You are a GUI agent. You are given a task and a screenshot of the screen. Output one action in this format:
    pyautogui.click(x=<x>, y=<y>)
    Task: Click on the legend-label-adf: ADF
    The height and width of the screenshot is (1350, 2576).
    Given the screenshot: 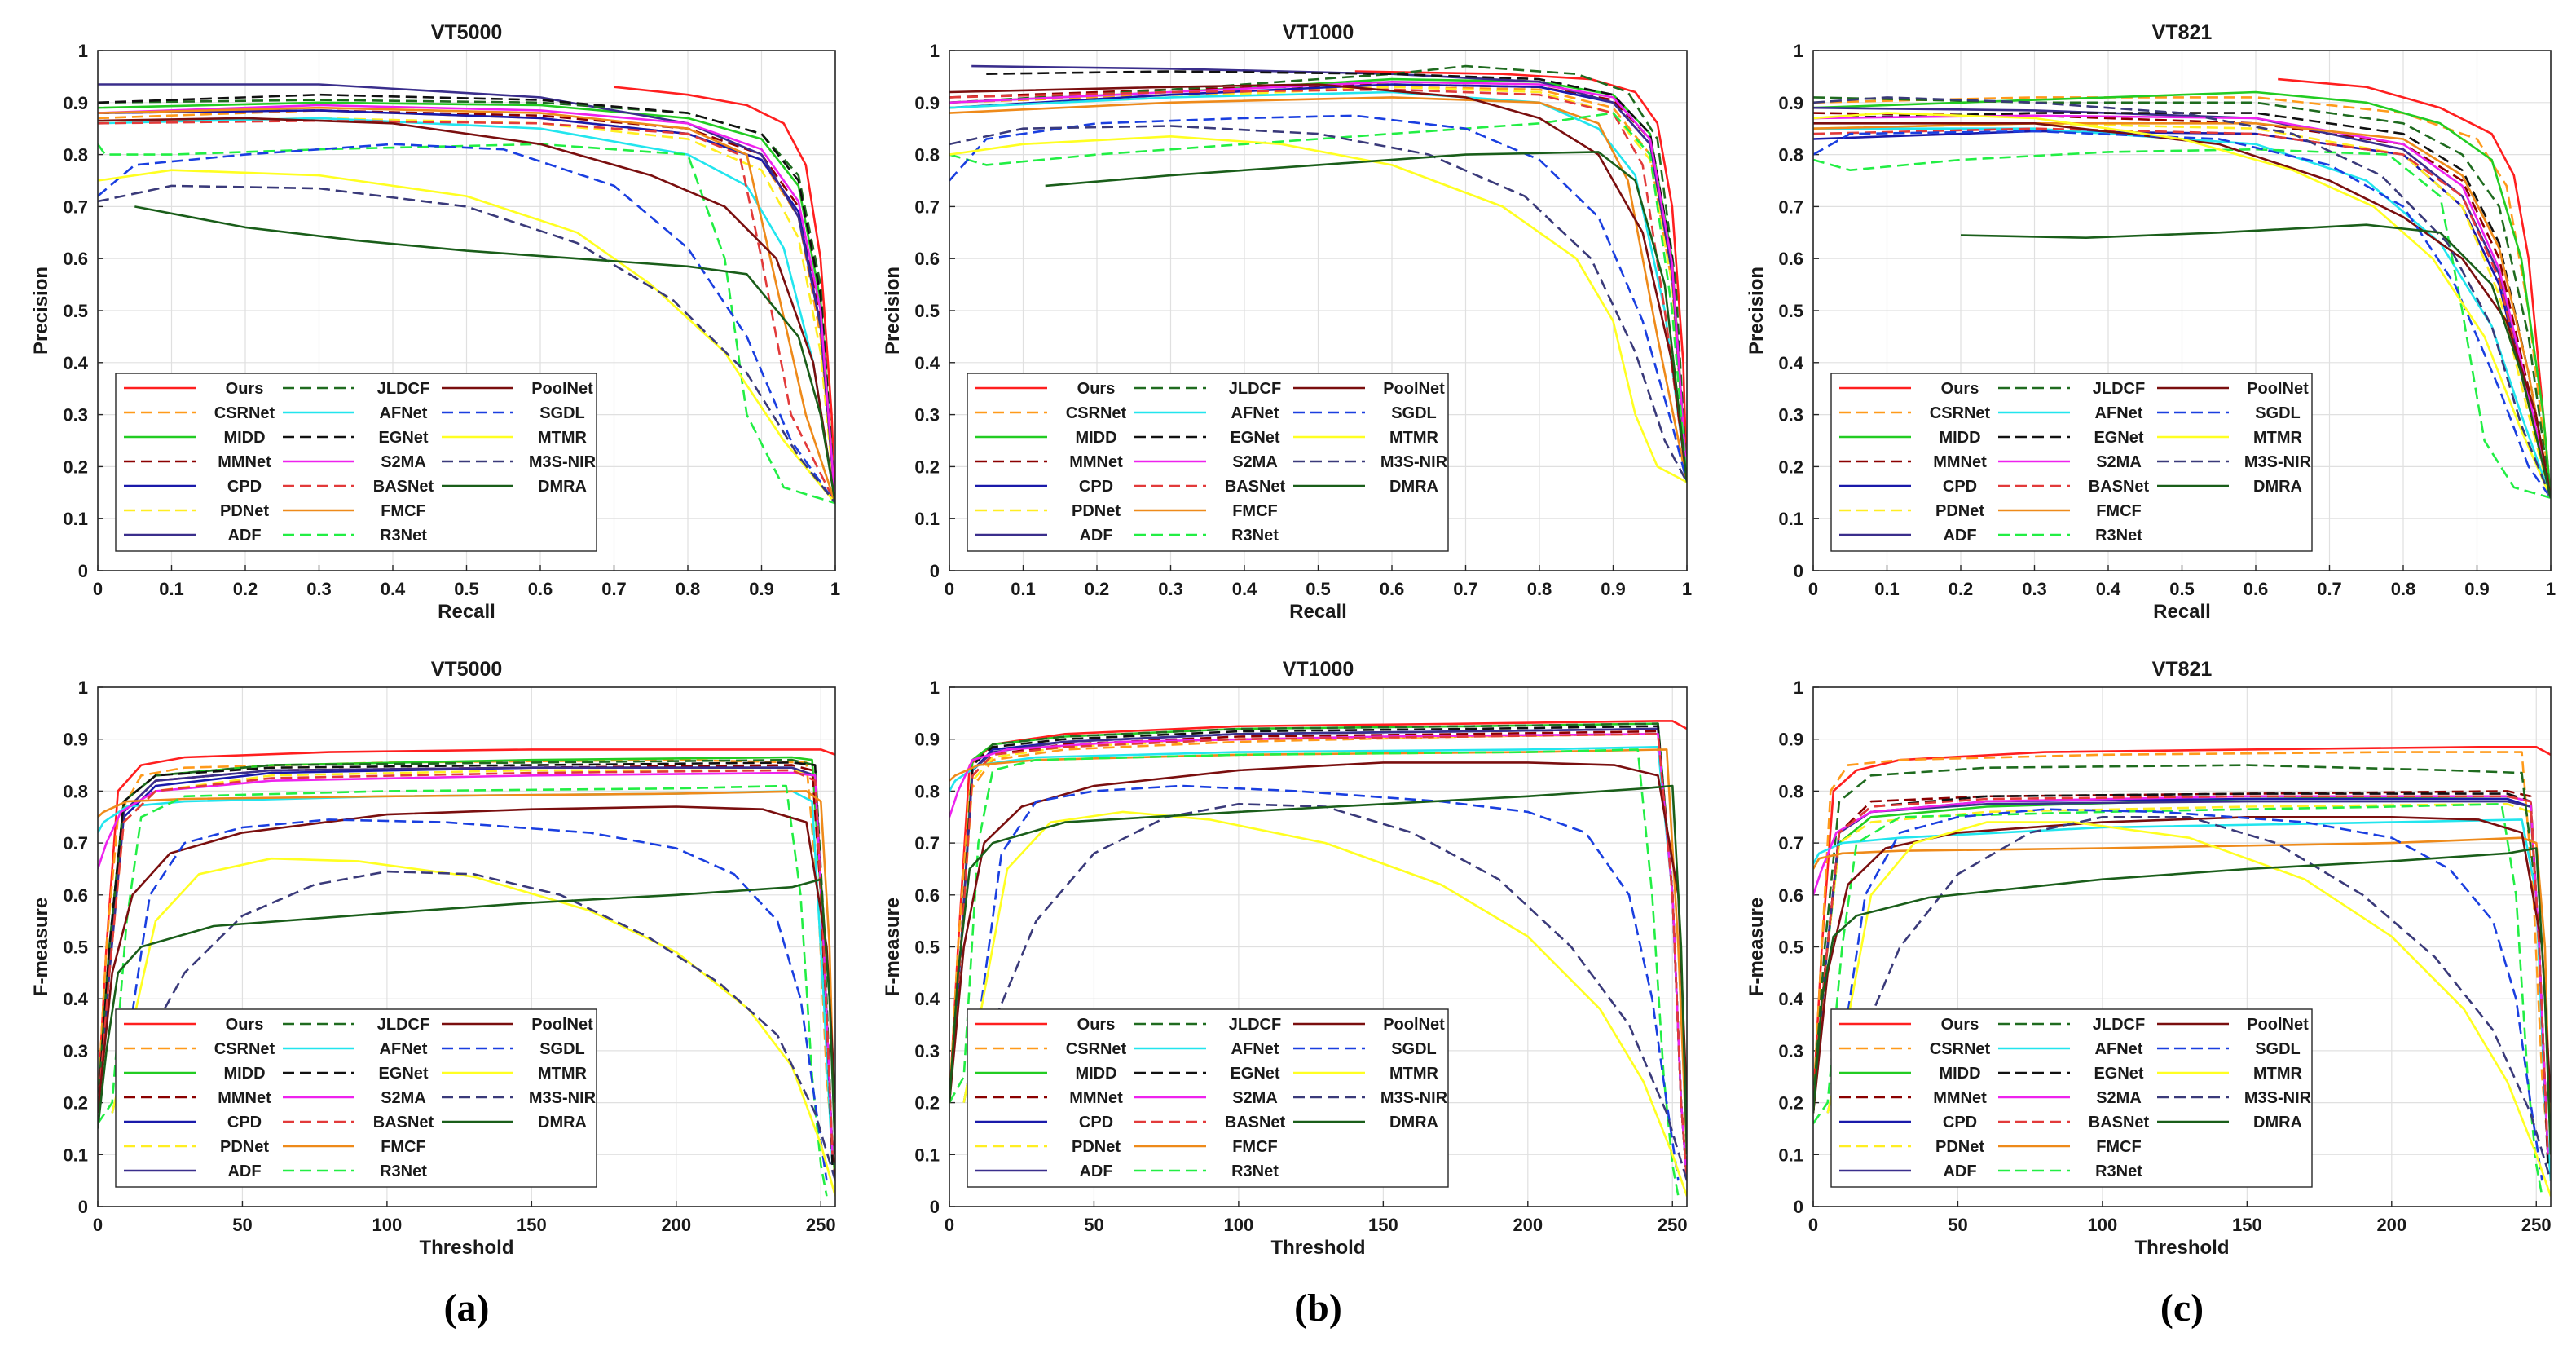 What is the action you would take?
    pyautogui.click(x=244, y=536)
    